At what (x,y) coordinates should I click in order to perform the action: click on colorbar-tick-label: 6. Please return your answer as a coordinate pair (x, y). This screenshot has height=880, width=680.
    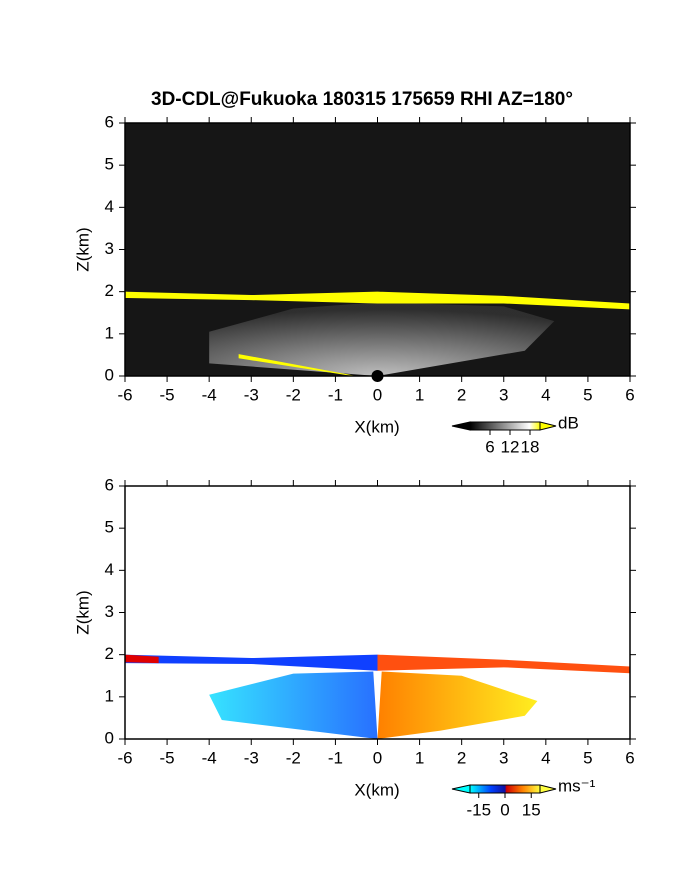
    Looking at the image, I should click on (489, 446).